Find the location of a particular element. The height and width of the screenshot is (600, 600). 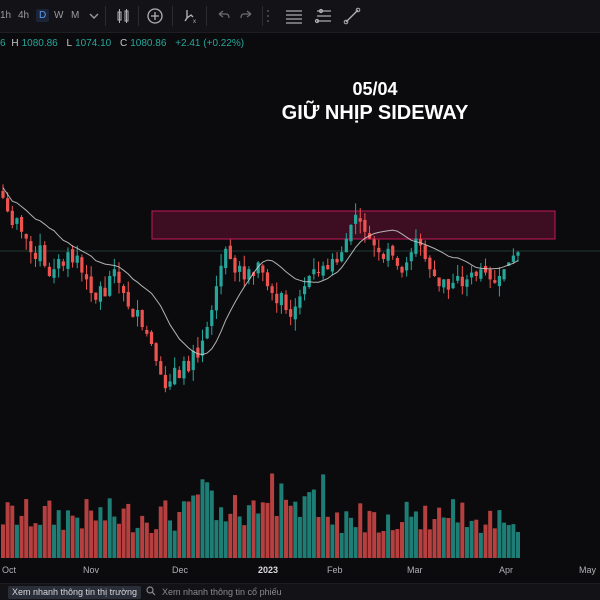

resistance-zone is located at coordinates (353, 225).